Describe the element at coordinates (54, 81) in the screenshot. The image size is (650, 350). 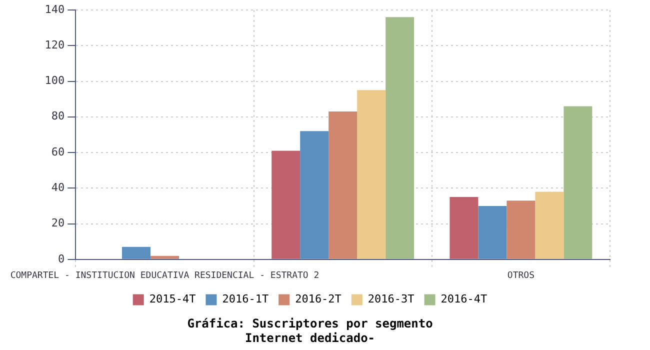
I see `y-tick-label: 100` at that location.